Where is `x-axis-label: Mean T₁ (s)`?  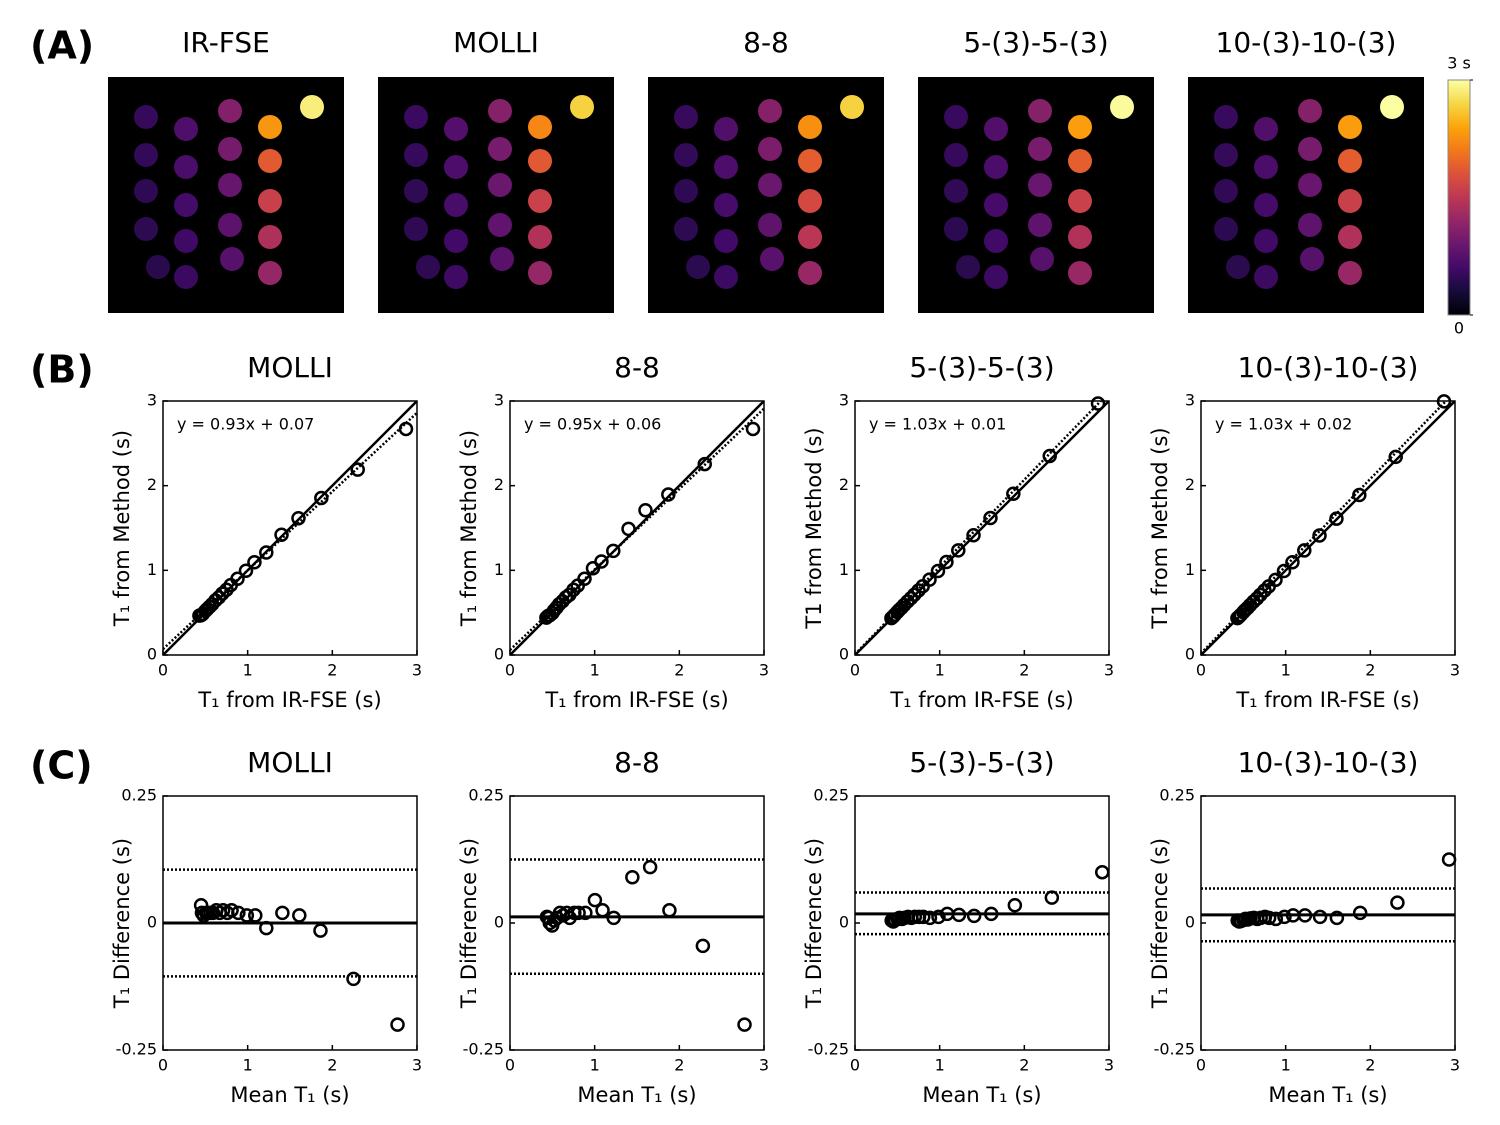 x-axis-label: Mean T₁ (s) is located at coordinates (636, 1095).